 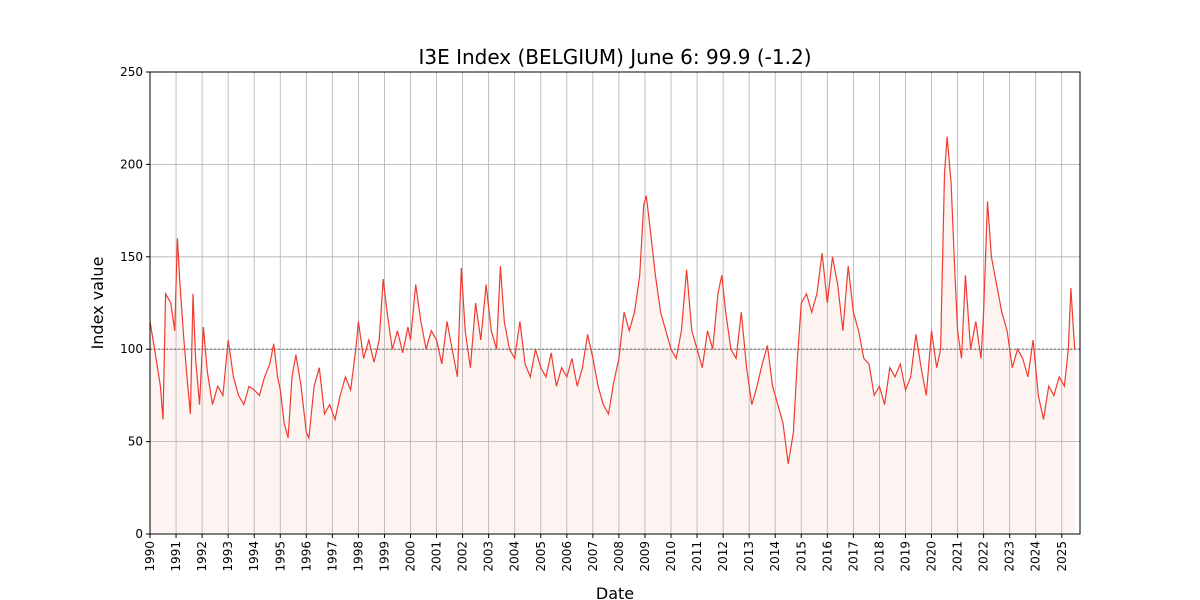 What do you see at coordinates (131, 257) in the screenshot?
I see `y-tick-label: 150` at bounding box center [131, 257].